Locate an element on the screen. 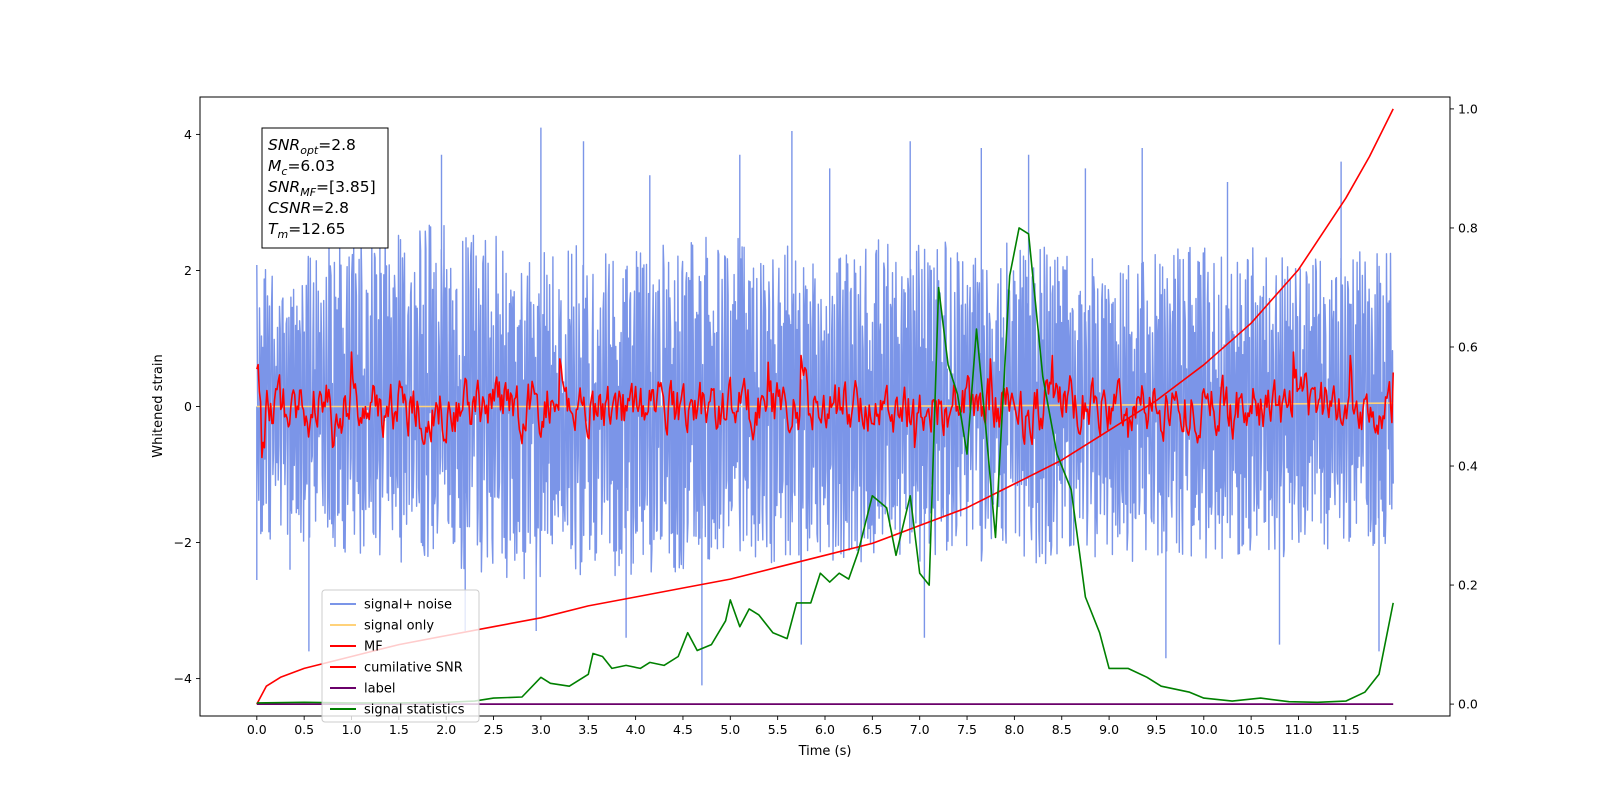 Image resolution: width=1600 pixels, height=800 pixels. series-mf is located at coordinates (825, 405).